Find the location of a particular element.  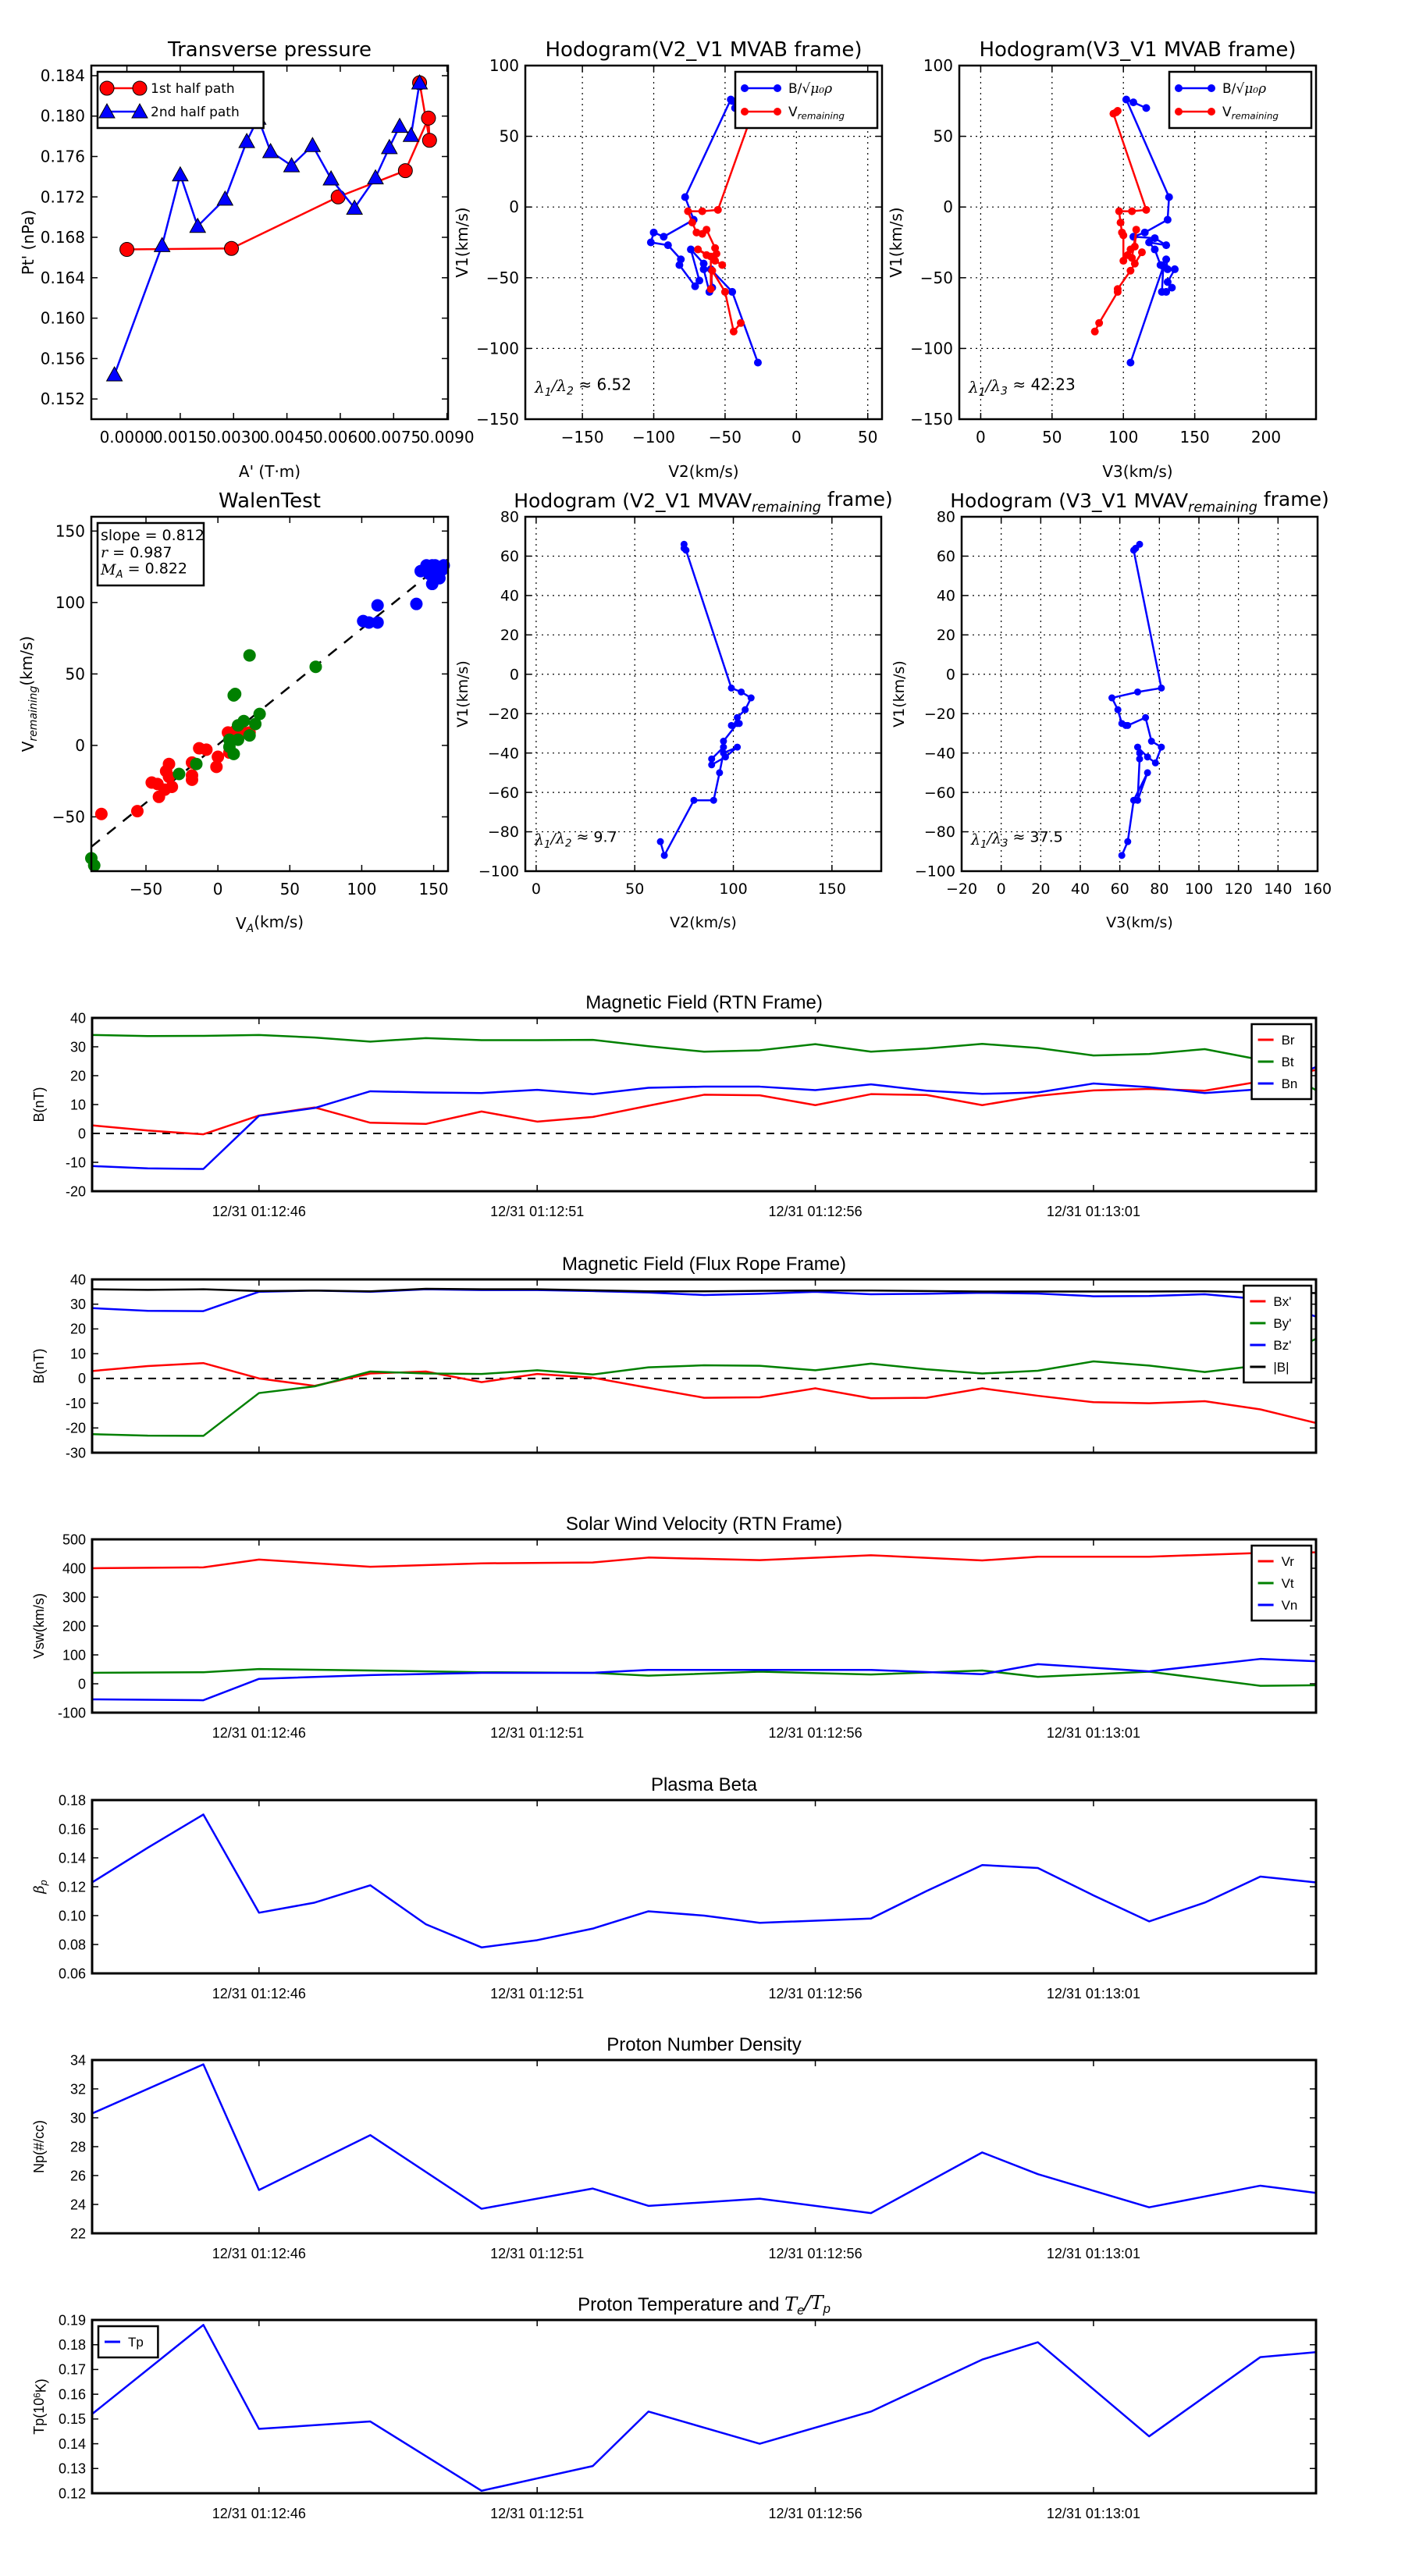

x-tick-label: 12/31 01:12:51 is located at coordinates (537, 2513).